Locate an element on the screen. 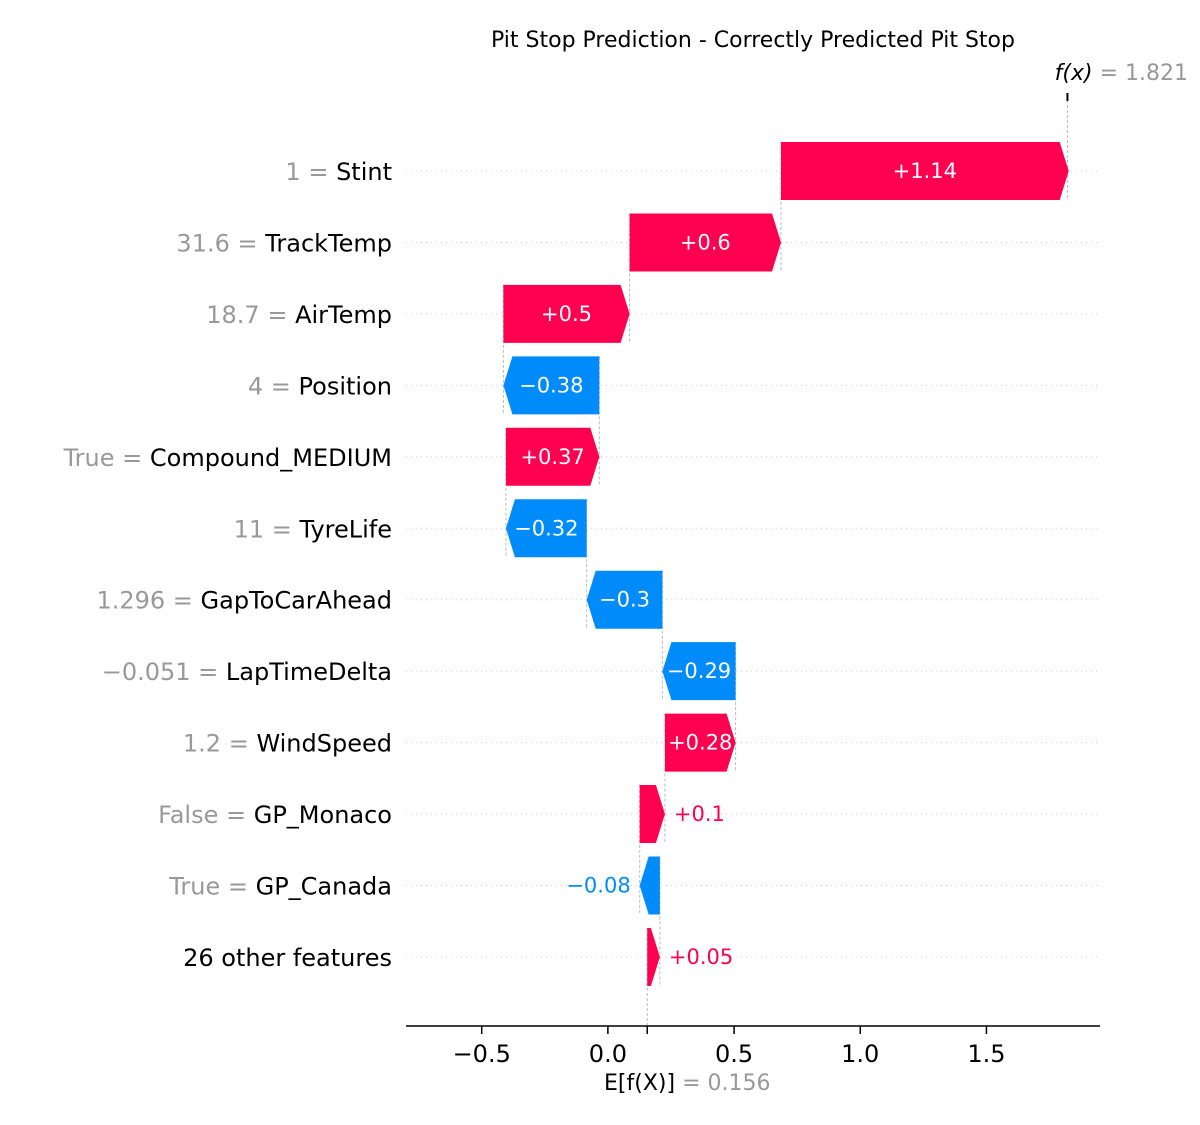 This screenshot has height=1125, width=1200. output-value: = 1.821 is located at coordinates (1140, 73).